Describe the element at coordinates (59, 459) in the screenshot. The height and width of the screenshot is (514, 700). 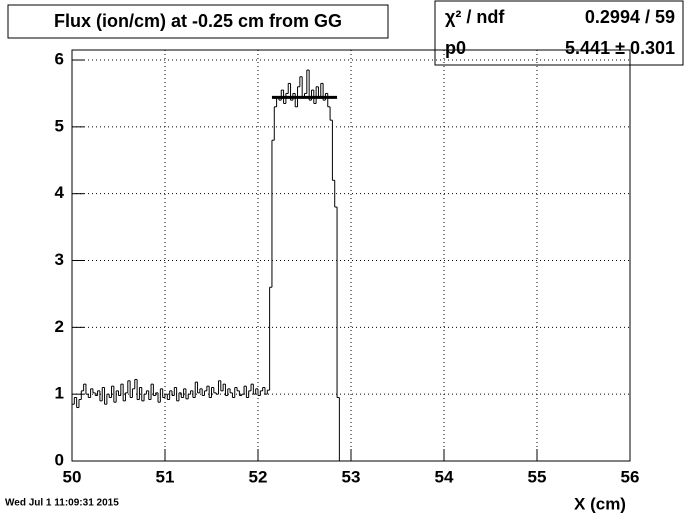
I see `y-tick-label: 0` at that location.